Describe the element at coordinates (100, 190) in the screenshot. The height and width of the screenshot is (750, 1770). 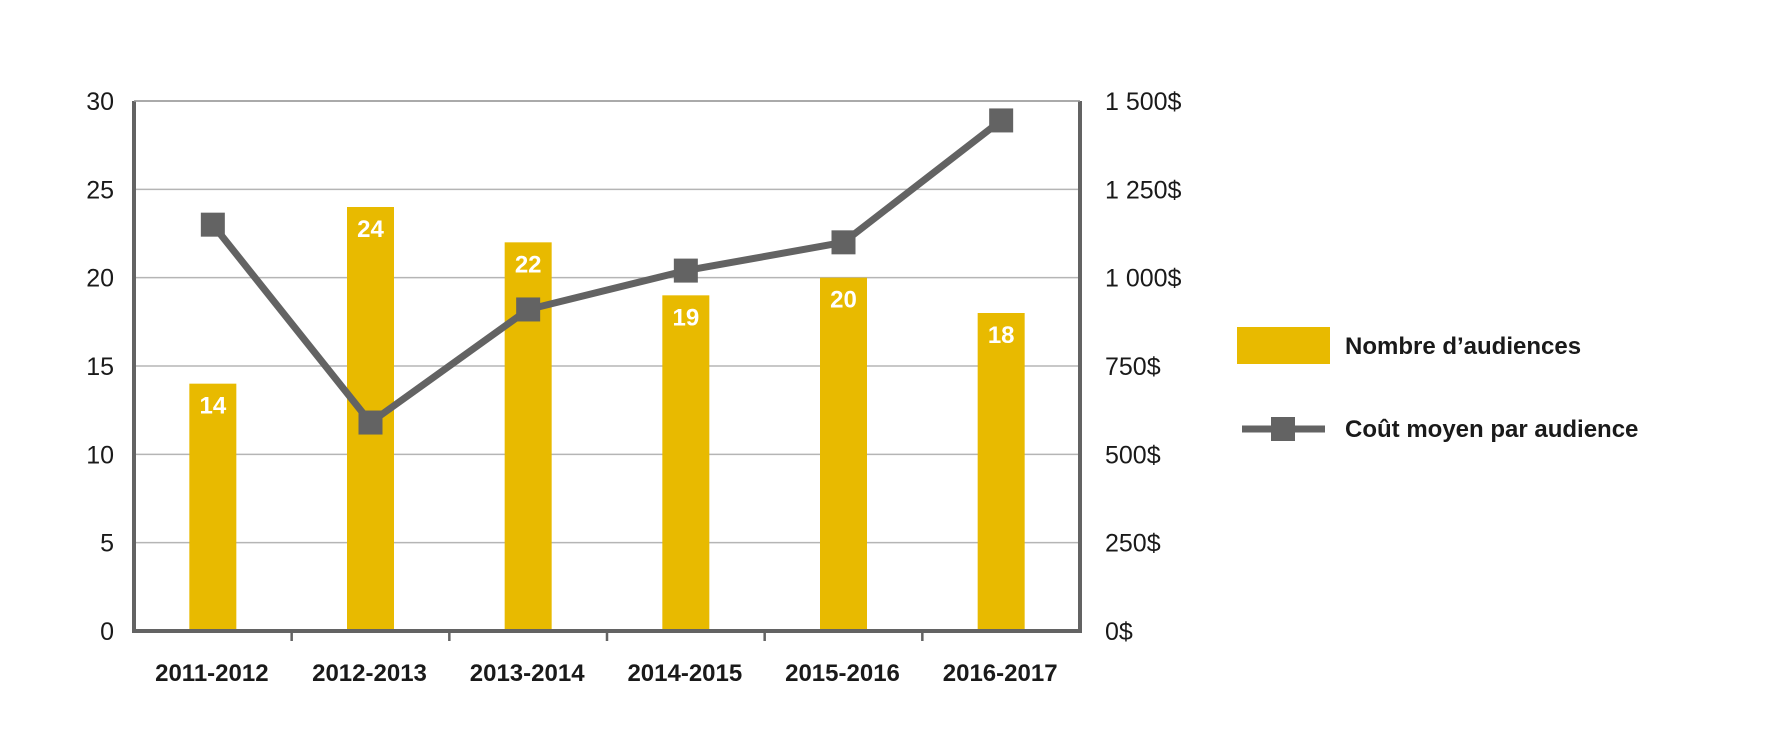
I see `left-tick-label: 25` at that location.